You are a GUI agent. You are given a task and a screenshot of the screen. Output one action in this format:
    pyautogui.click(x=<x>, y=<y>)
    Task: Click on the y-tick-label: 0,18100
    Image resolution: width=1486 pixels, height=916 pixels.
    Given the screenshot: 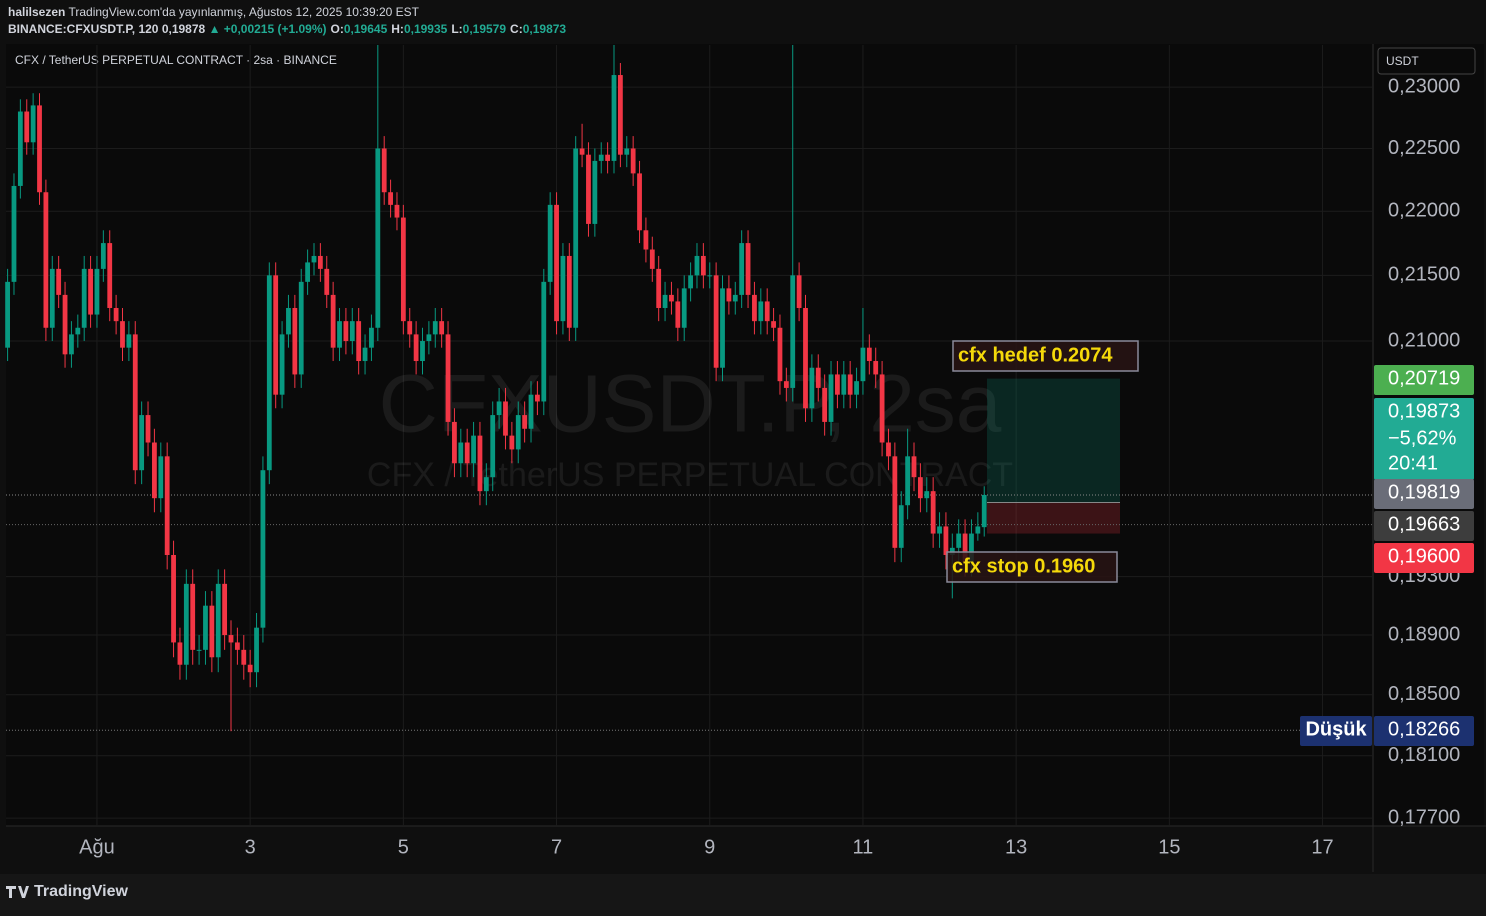 What is the action you would take?
    pyautogui.click(x=1424, y=755)
    